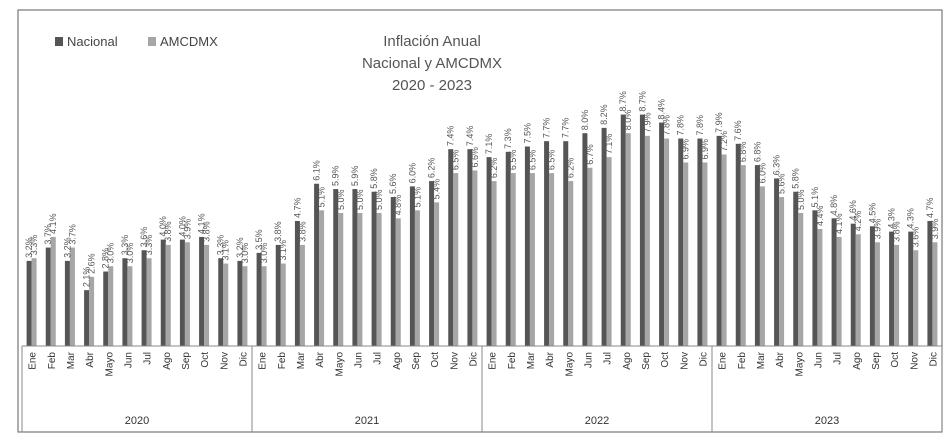 Image resolution: width=952 pixels, height=444 pixels. I want to click on data-label-nacional-25: 7.1%, so click(489, 144).